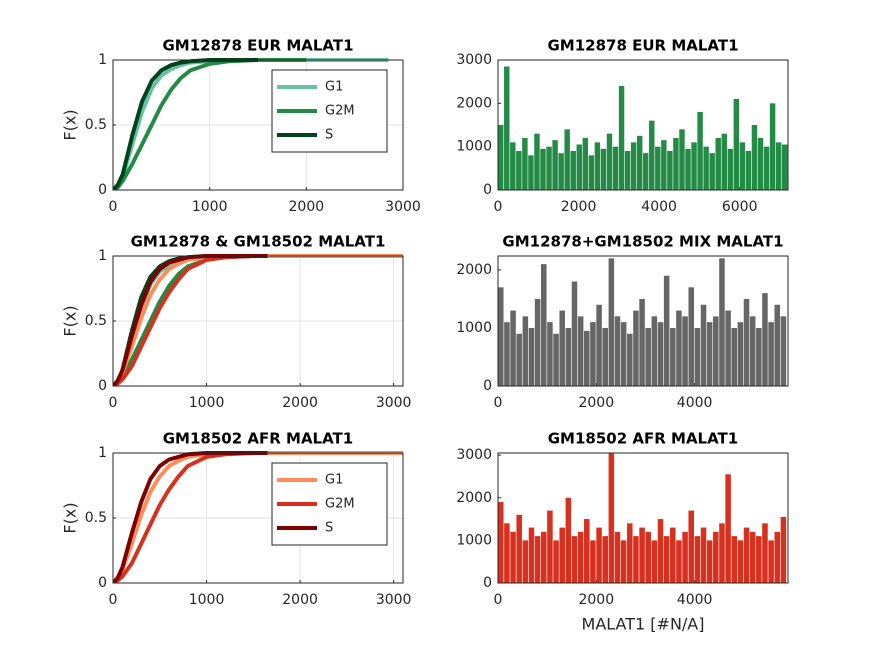 The height and width of the screenshot is (656, 875). I want to click on legend-label: G2M, so click(340, 111).